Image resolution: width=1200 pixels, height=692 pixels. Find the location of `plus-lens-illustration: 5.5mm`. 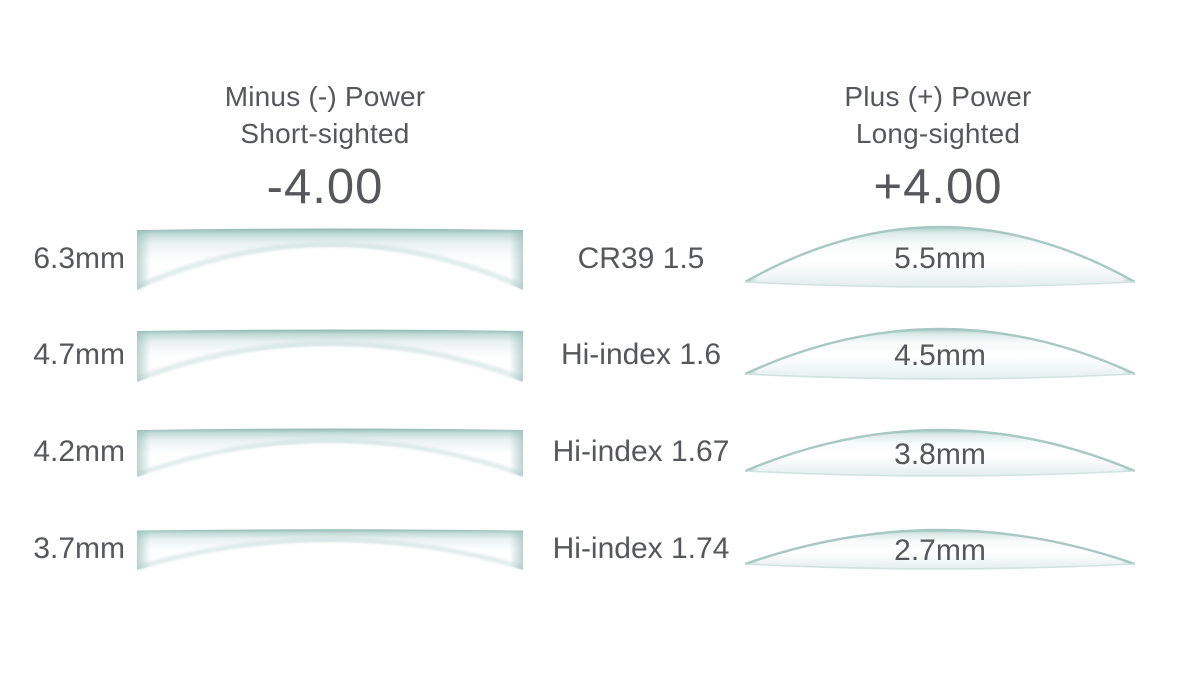

plus-lens-illustration: 5.5mm is located at coordinates (940, 256).